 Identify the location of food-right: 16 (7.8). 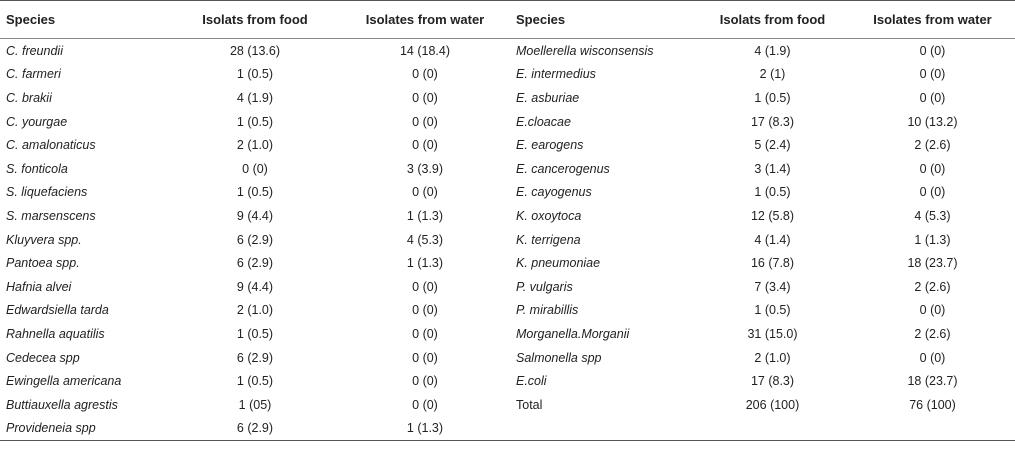
(772, 263).